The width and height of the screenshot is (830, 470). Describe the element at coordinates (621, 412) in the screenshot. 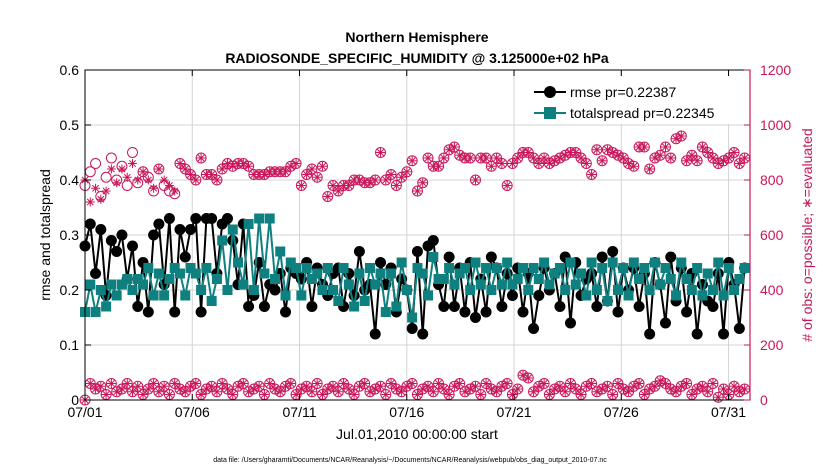

I see `x-tick-label: 07/26` at that location.